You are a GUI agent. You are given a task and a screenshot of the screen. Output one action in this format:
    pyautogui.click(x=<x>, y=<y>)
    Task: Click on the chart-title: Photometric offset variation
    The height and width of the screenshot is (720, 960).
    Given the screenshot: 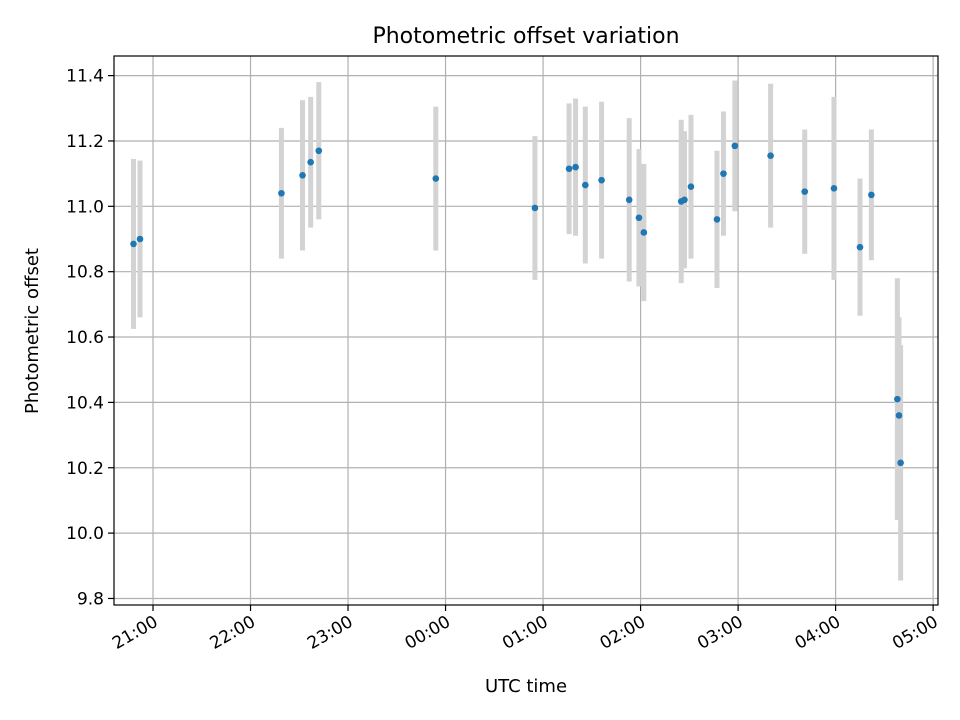 What is the action you would take?
    pyautogui.click(x=525, y=36)
    